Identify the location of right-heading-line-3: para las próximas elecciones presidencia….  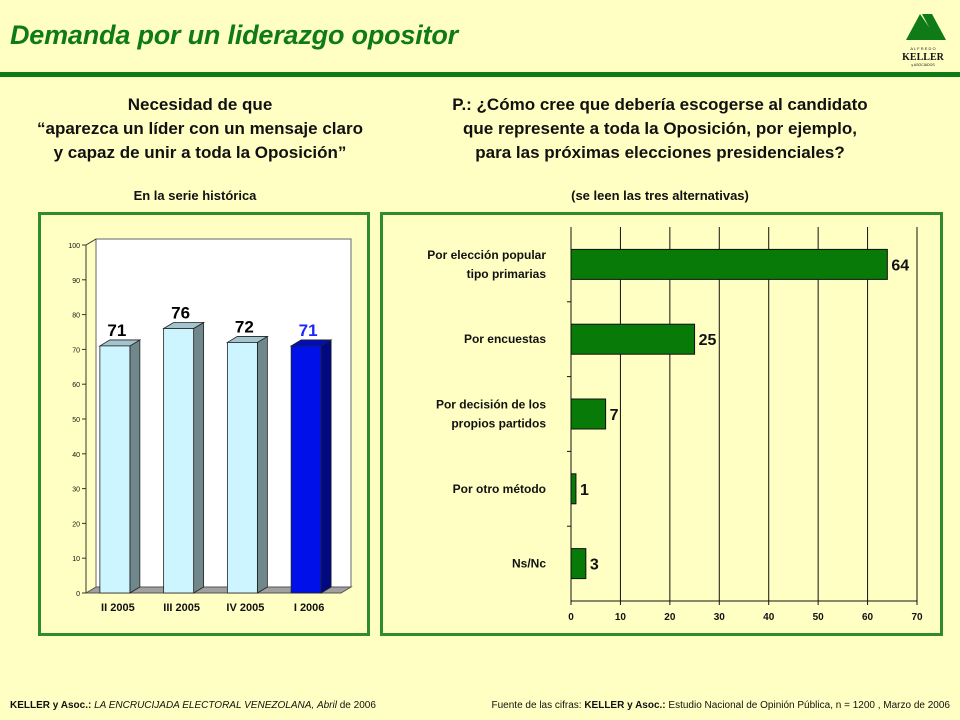
(660, 152).